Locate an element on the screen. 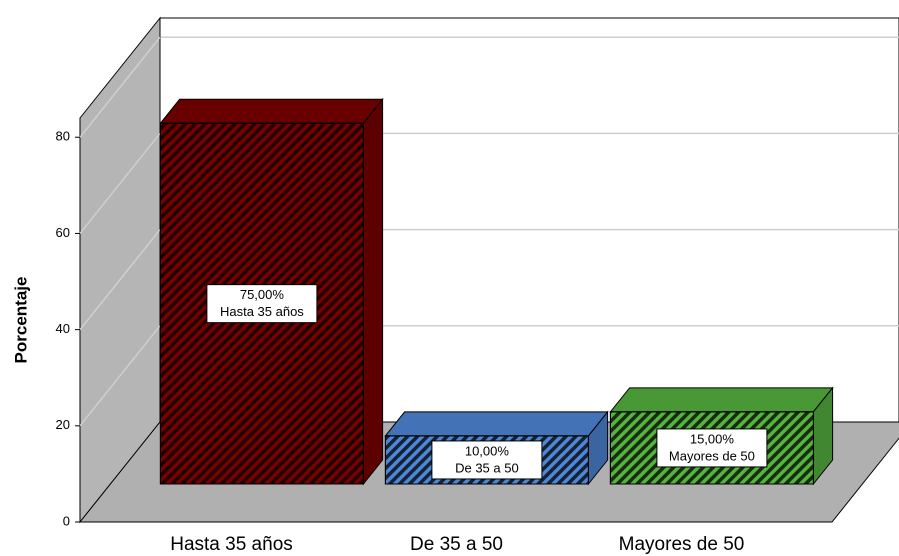  x-tick-label: Mayores de 50 is located at coordinates (682, 544).